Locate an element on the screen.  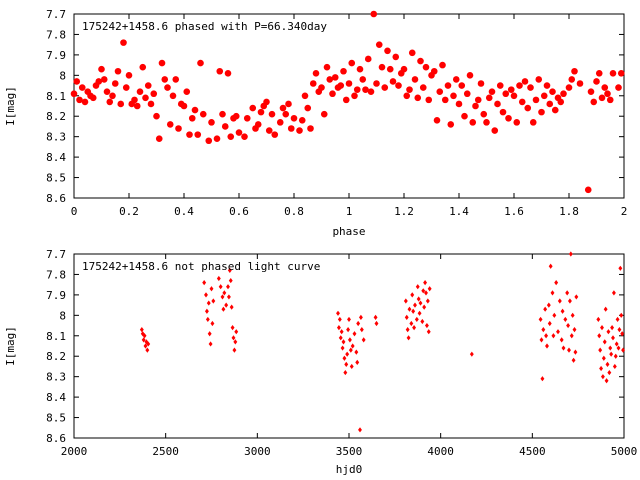
x-tick-label: 3000 is located at coordinates (257, 451).